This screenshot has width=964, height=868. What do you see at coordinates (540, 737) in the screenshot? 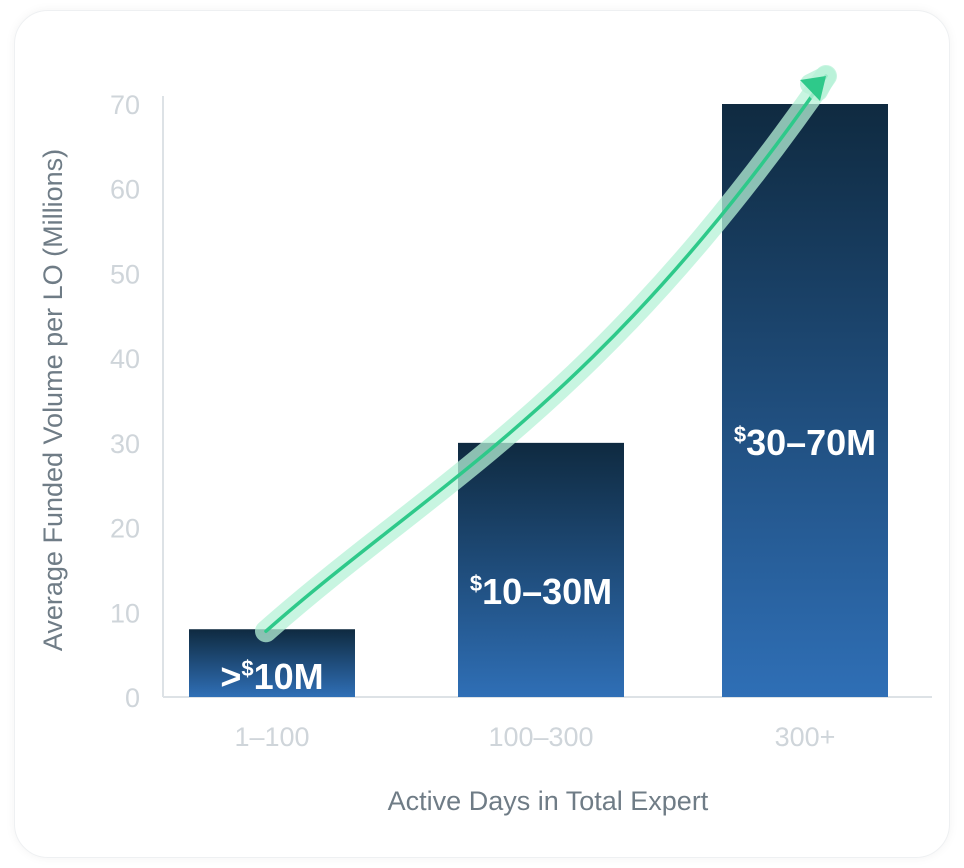
I see `x-tick-label: 100–300` at bounding box center [540, 737].